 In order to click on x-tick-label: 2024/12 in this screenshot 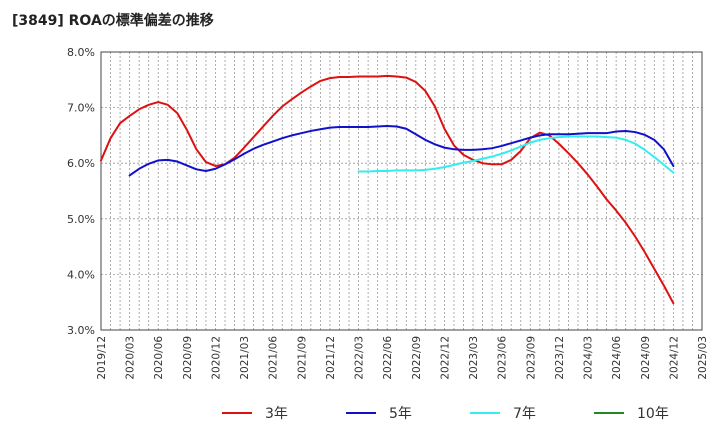, I will do `click(674, 358)`.